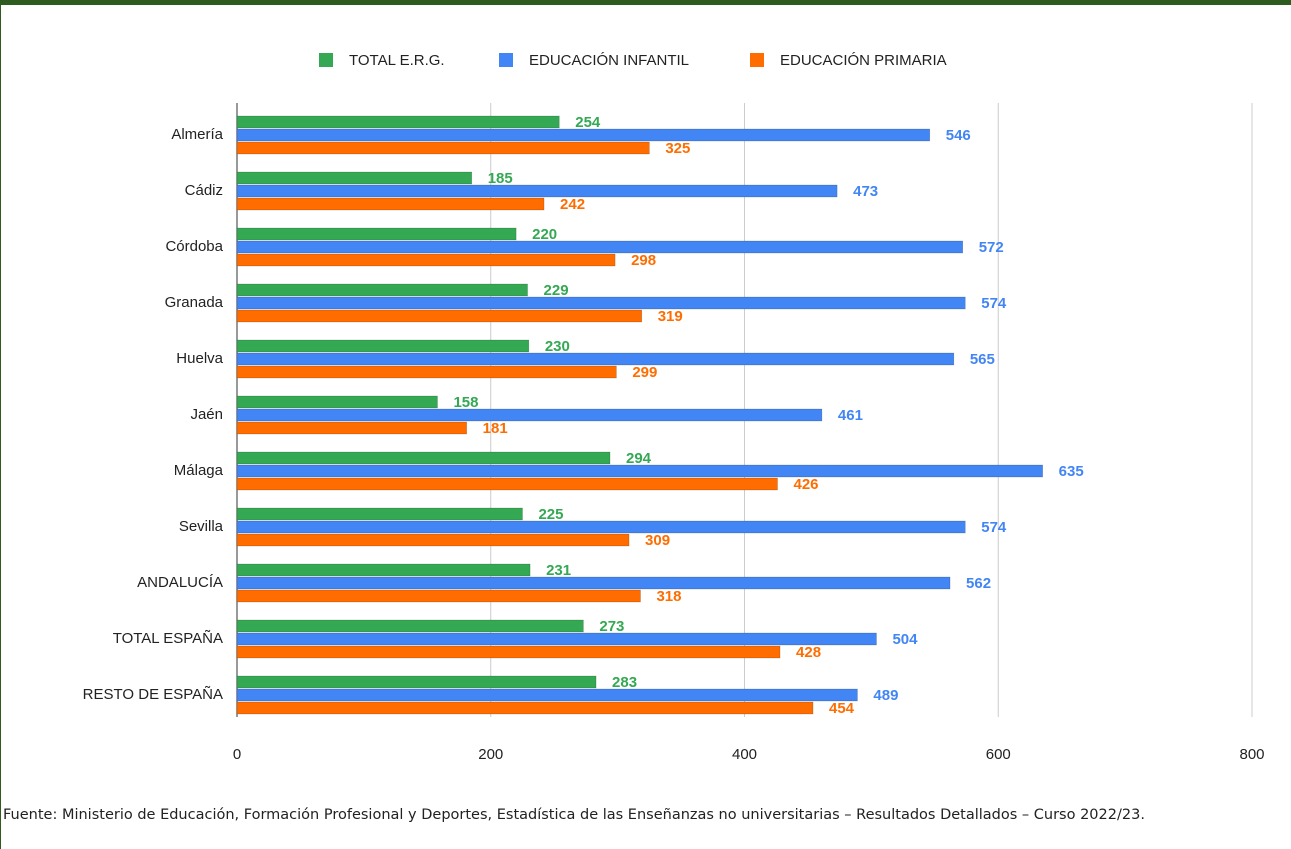 The height and width of the screenshot is (849, 1291). Describe the element at coordinates (808, 652) in the screenshot. I see `value-label: 428` at that location.